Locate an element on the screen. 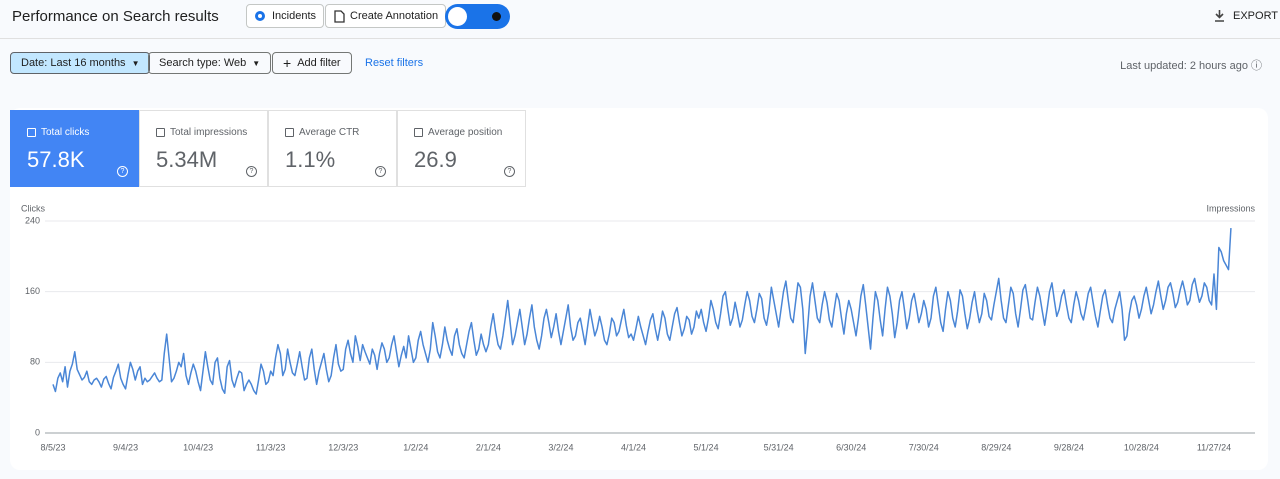  top-bar is located at coordinates (640, 19).